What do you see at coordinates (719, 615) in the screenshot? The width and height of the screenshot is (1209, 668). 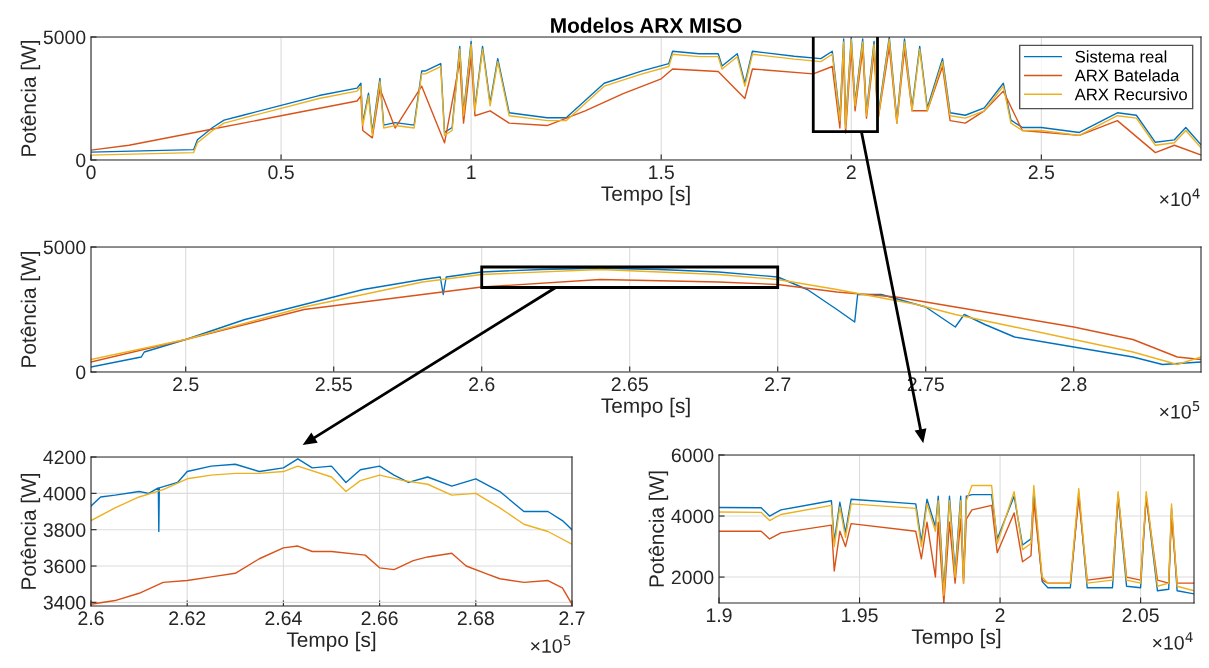 I see `x-tick-label: 1.9` at bounding box center [719, 615].